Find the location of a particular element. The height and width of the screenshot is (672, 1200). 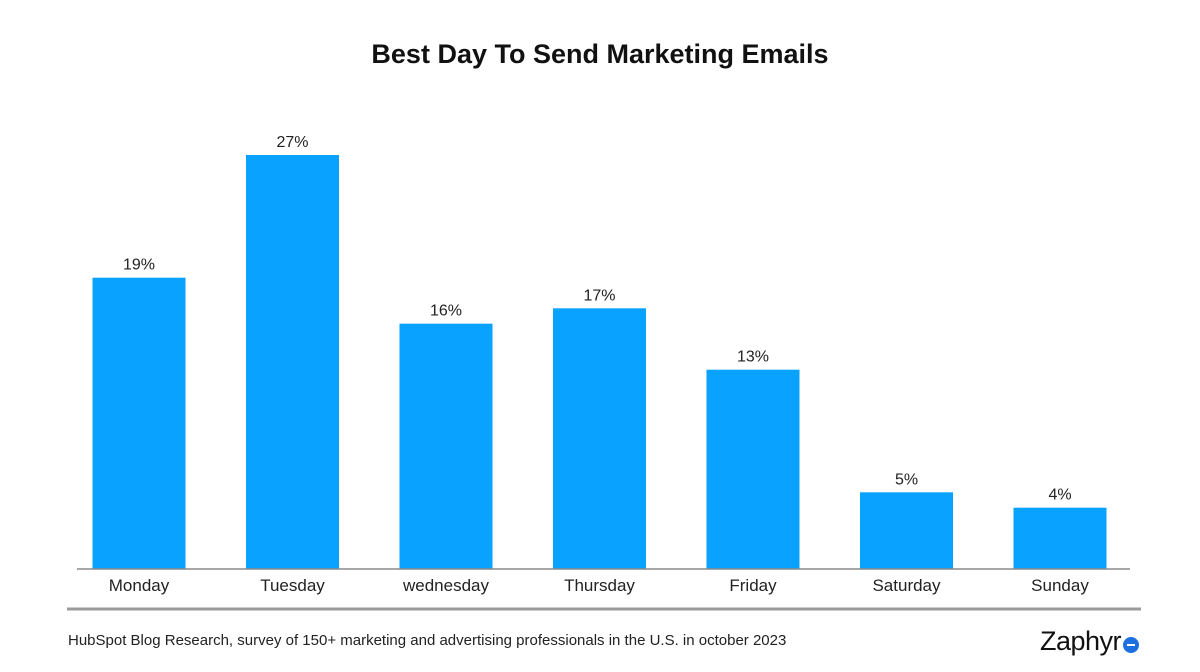

category-label-thursday: Thursday is located at coordinates (599, 585).